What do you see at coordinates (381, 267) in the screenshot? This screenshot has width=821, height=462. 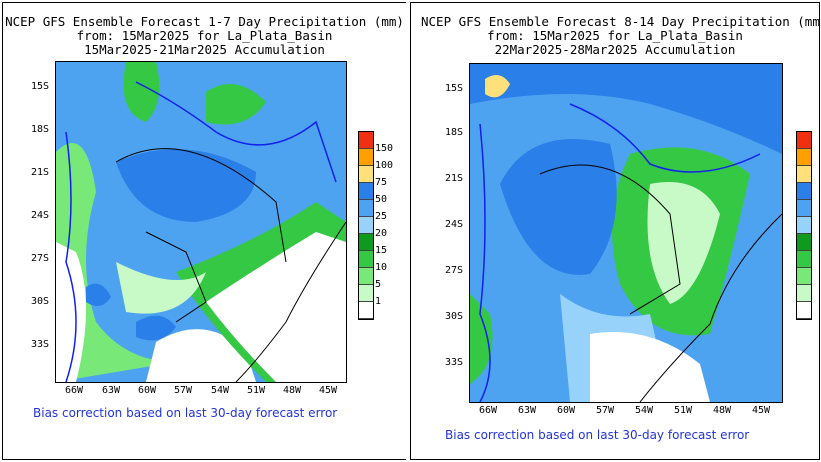 I see `legend-label: 10` at bounding box center [381, 267].